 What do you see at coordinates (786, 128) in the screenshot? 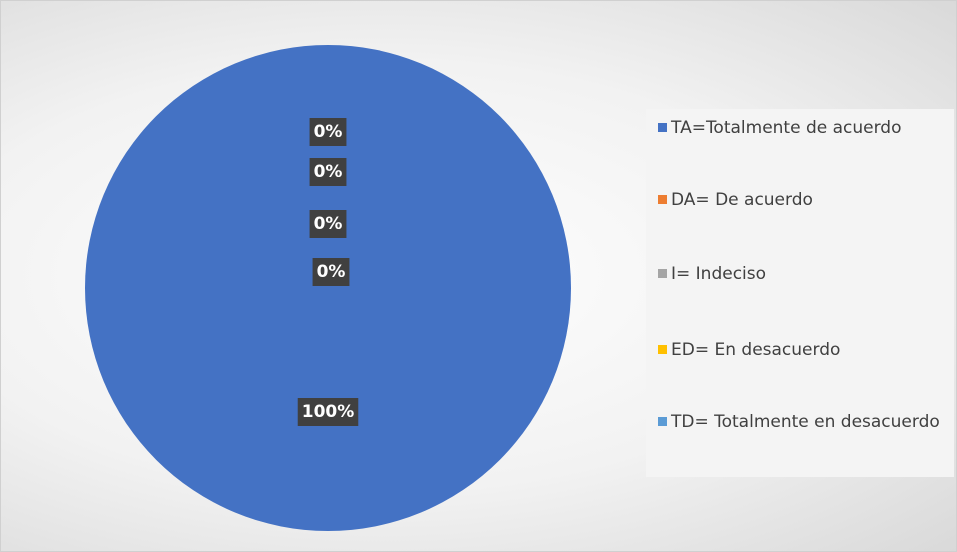
I see `legend-label: TA=Totalmente de acuerdo` at bounding box center [786, 128].